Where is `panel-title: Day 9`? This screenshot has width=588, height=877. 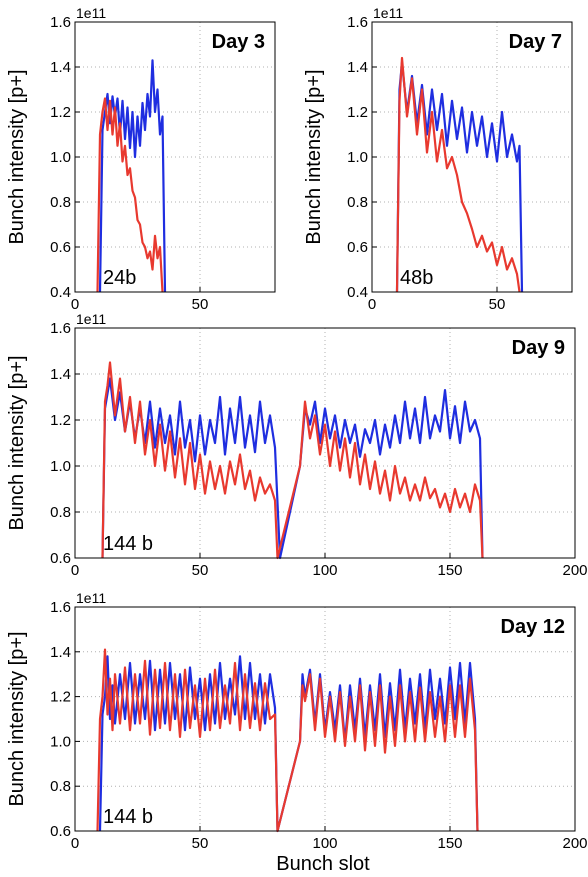
panel-title: Day 9 is located at coordinates (538, 348).